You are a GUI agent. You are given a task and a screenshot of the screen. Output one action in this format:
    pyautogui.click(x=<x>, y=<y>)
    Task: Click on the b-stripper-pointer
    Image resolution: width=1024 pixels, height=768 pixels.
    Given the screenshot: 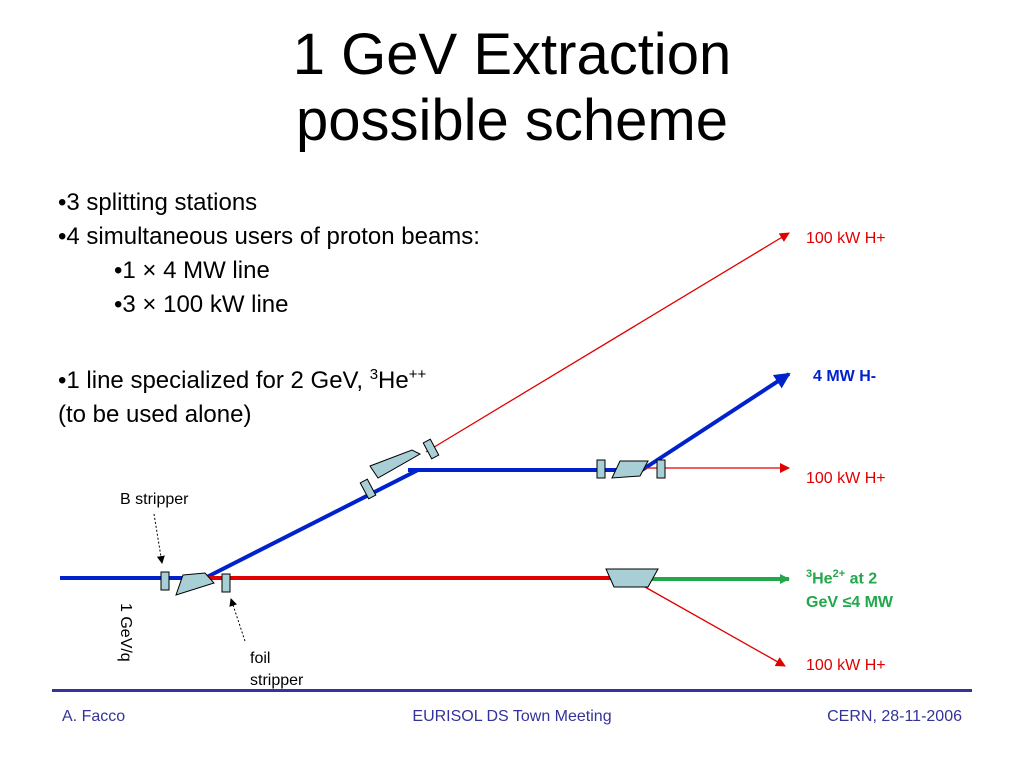 What is the action you would take?
    pyautogui.click(x=159, y=538)
    